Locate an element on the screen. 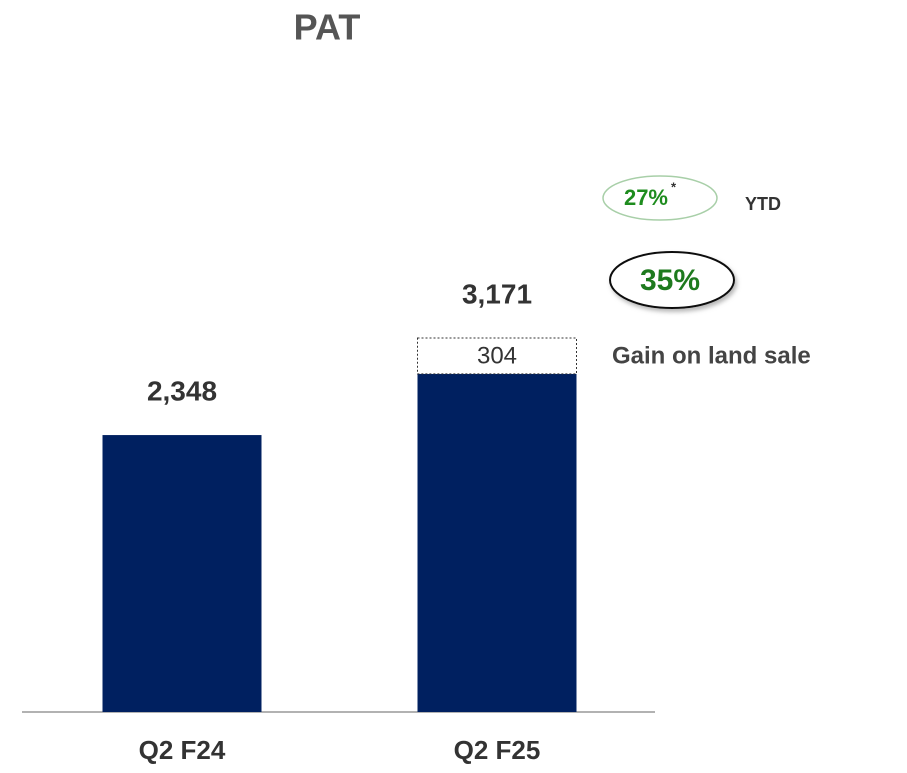 The width and height of the screenshot is (907, 773). chart-title: PAT is located at coordinates (327, 27).